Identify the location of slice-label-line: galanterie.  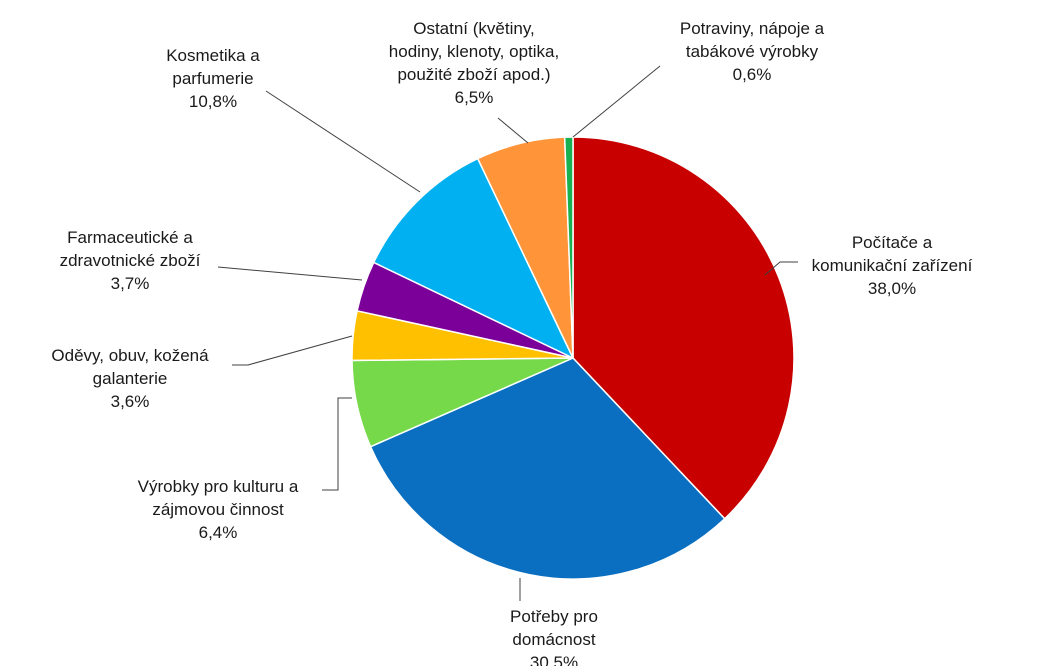
(130, 378).